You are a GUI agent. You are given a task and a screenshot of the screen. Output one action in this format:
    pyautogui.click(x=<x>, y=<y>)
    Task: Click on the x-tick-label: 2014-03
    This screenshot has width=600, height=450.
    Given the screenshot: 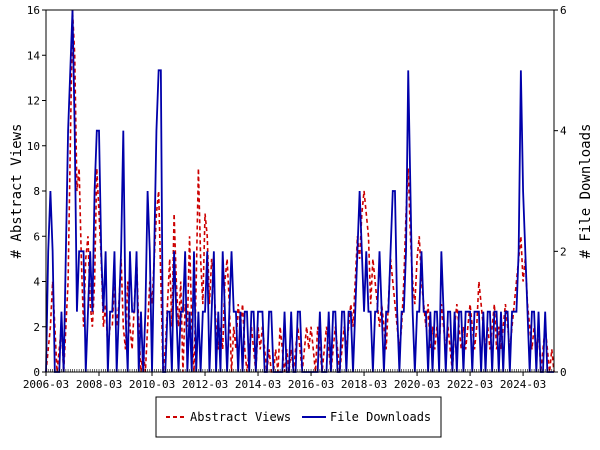 What is the action you would take?
    pyautogui.click(x=258, y=384)
    